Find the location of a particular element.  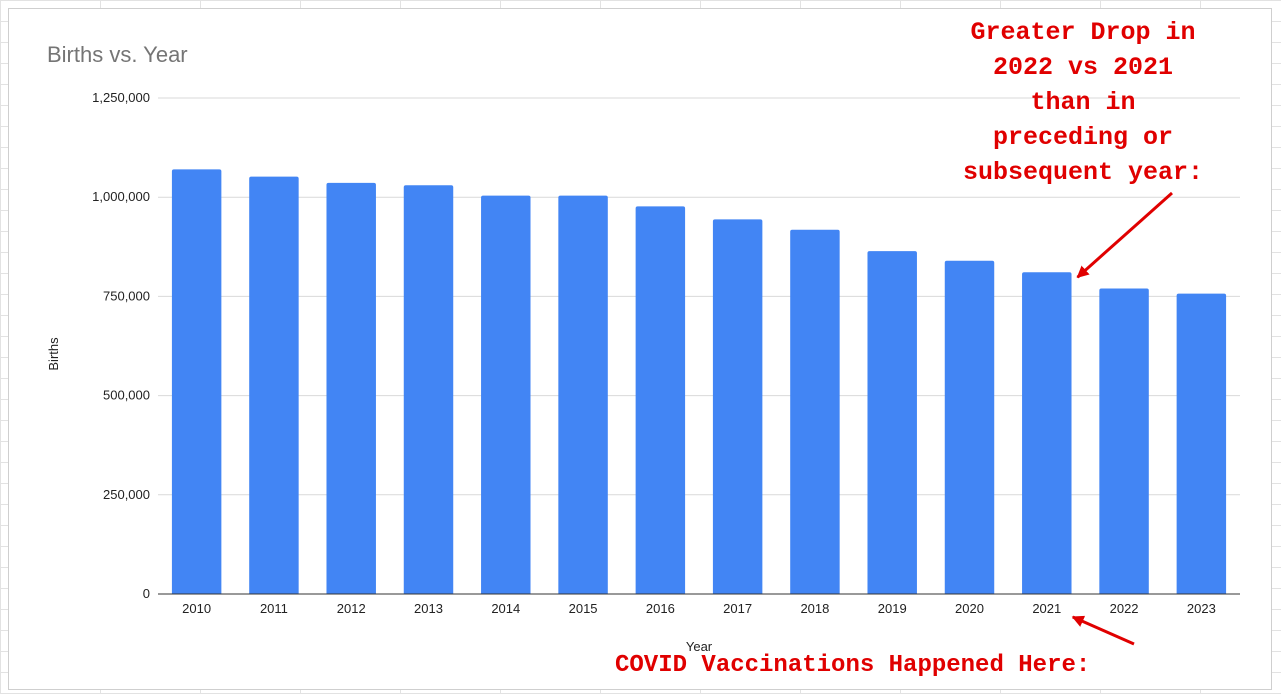

x-tick-label: 2016 is located at coordinates (660, 608).